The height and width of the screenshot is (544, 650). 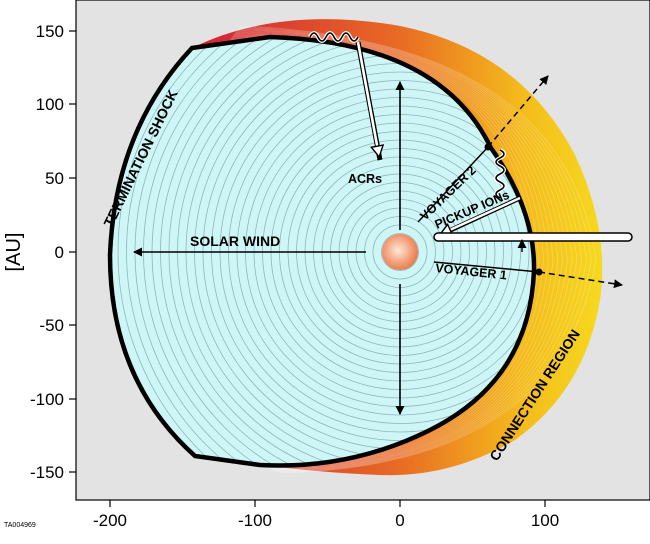 What do you see at coordinates (486, 267) in the screenshot?
I see `voyager1-track` at bounding box center [486, 267].